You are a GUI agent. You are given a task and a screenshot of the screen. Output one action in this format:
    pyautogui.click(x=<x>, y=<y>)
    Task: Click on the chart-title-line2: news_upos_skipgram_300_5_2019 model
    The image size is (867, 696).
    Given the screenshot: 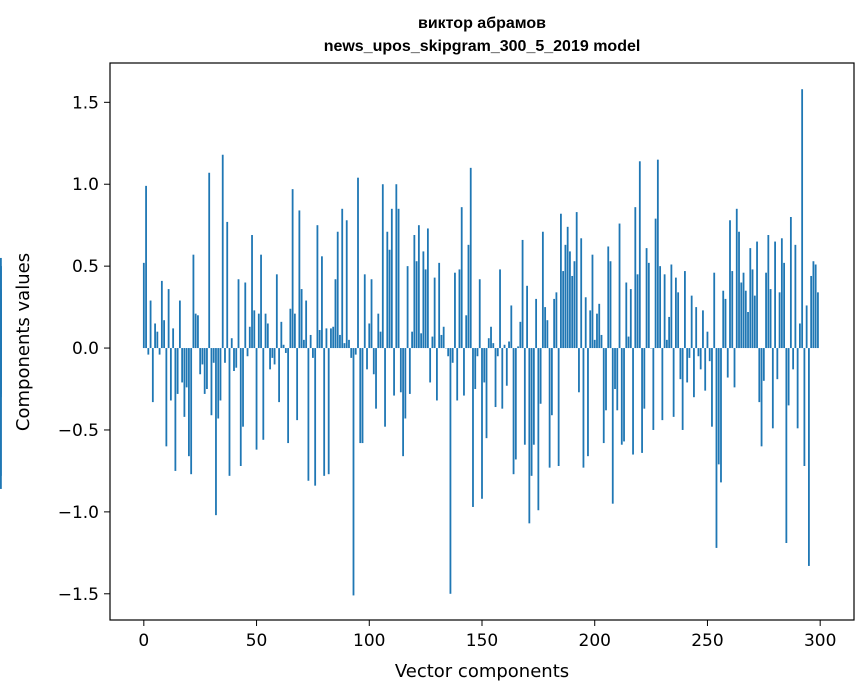 What is the action you would take?
    pyautogui.click(x=482, y=46)
    